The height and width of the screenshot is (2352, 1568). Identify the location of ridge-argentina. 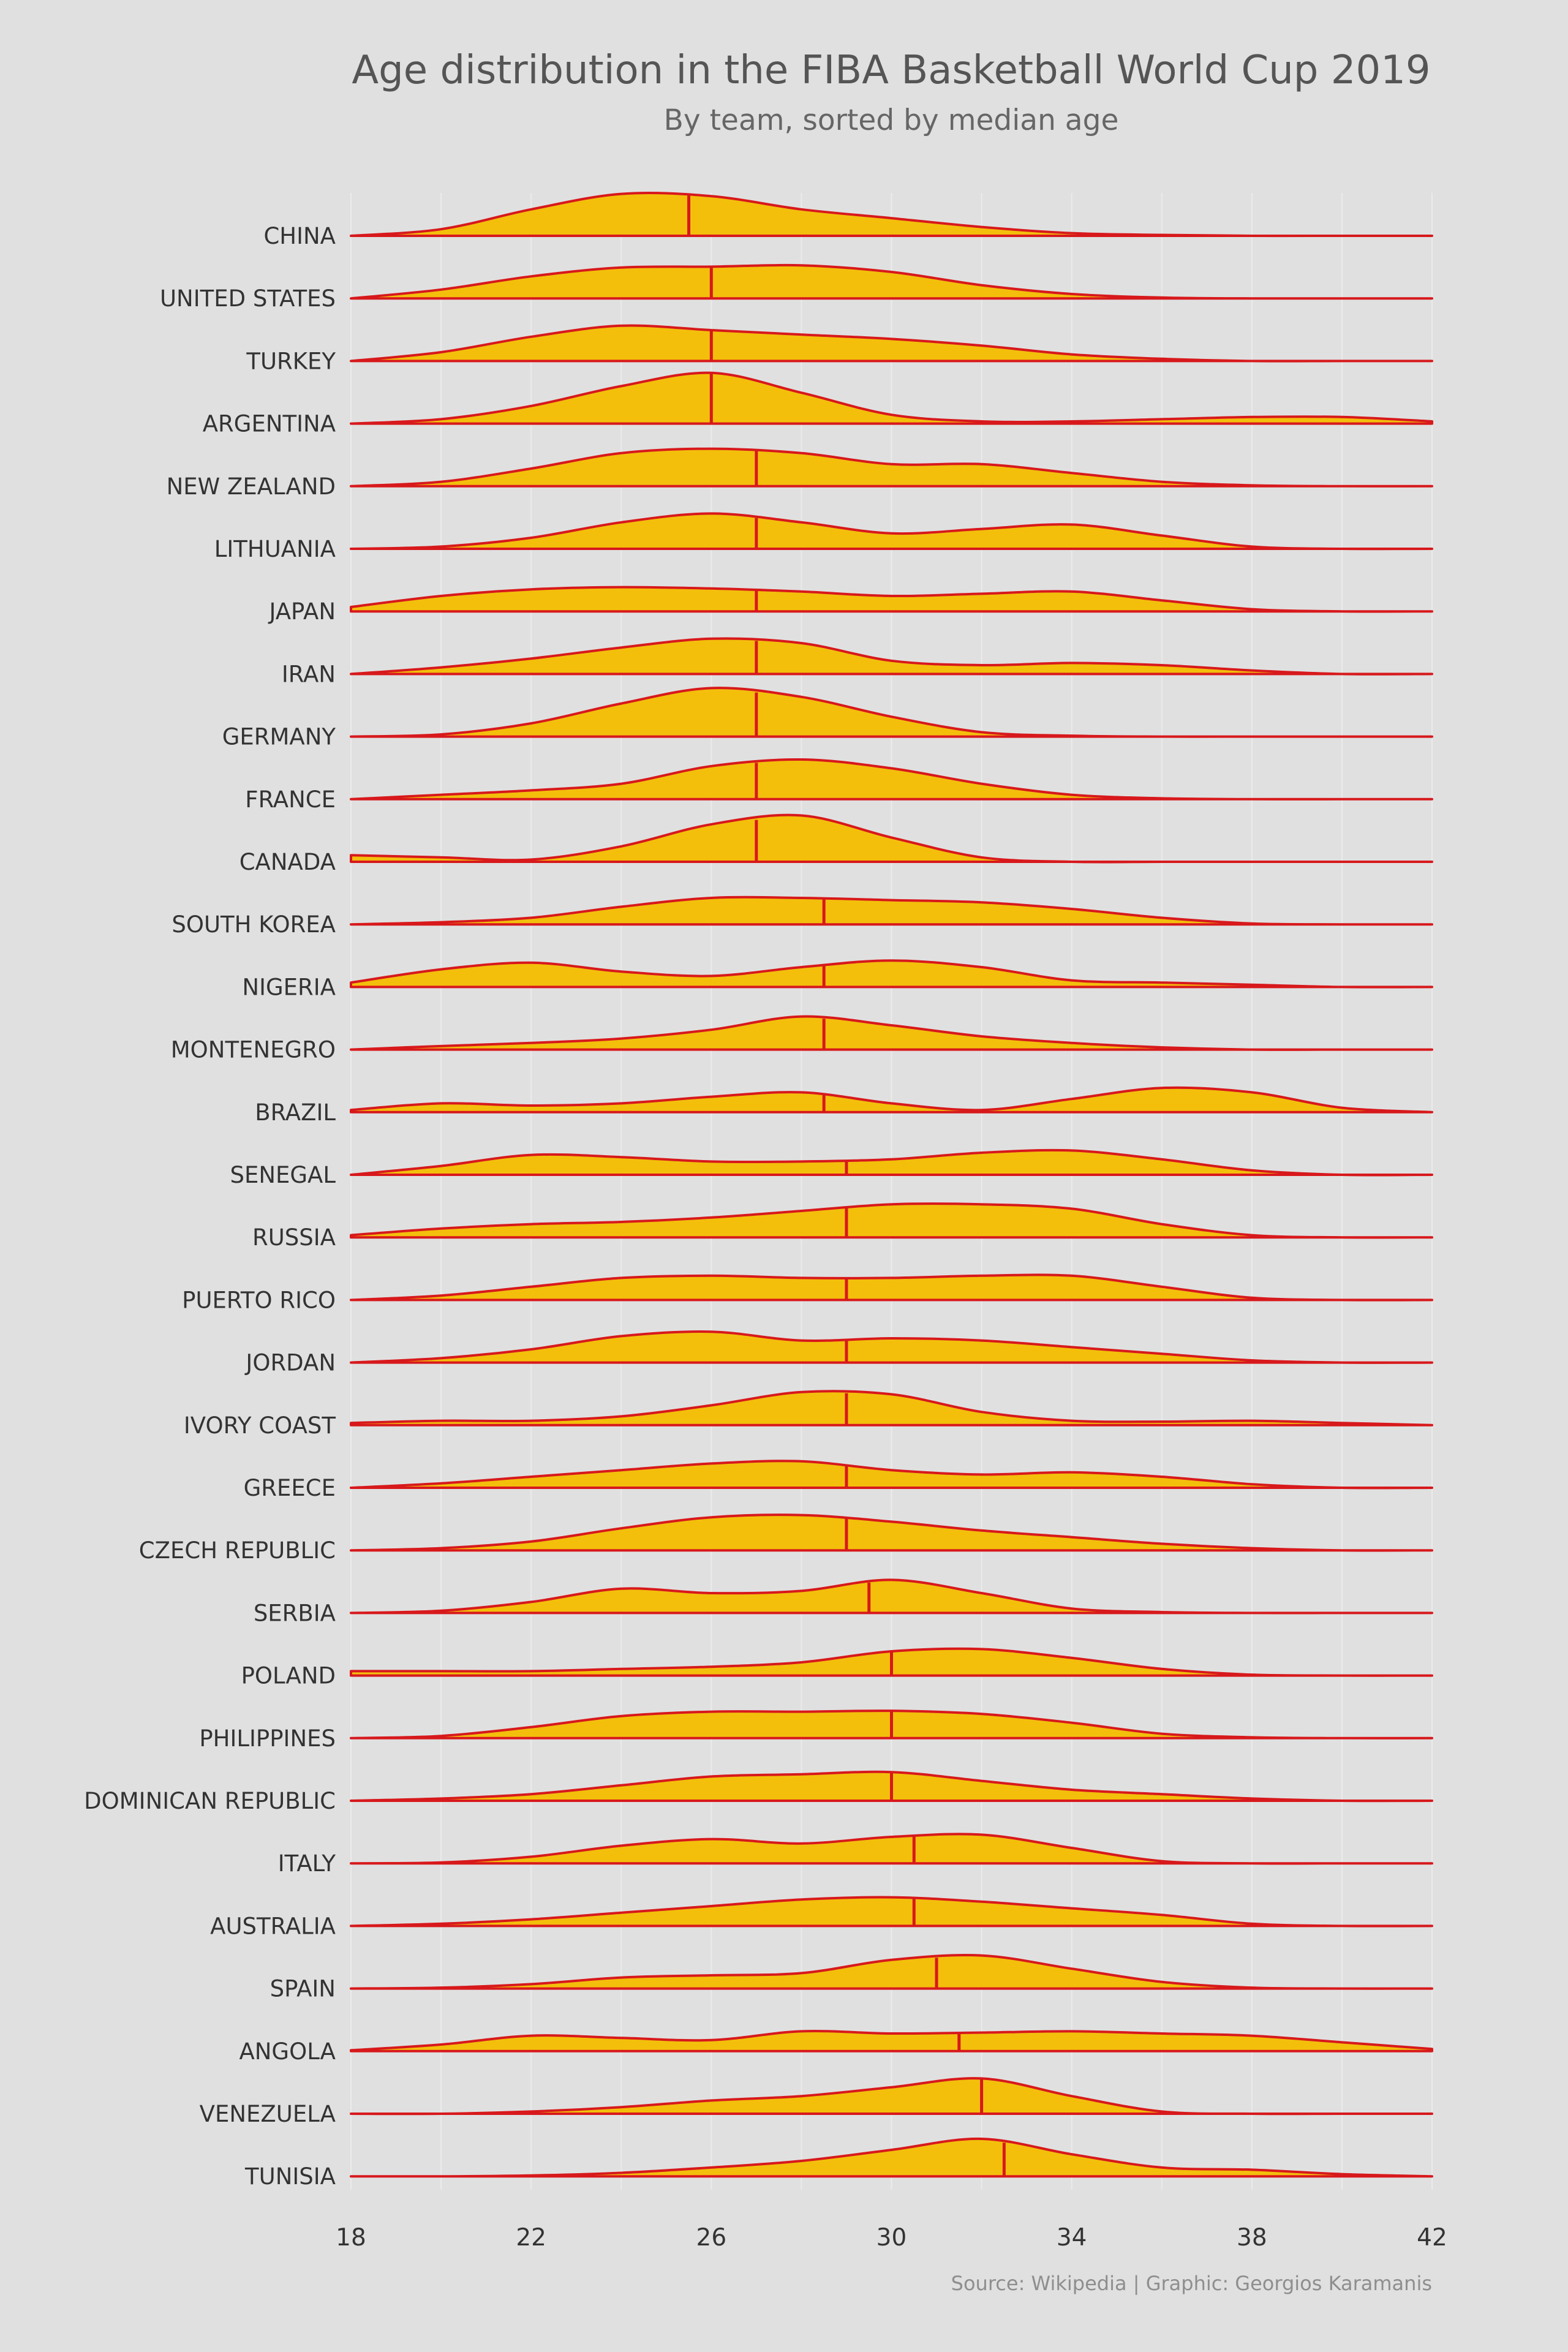
(892, 398).